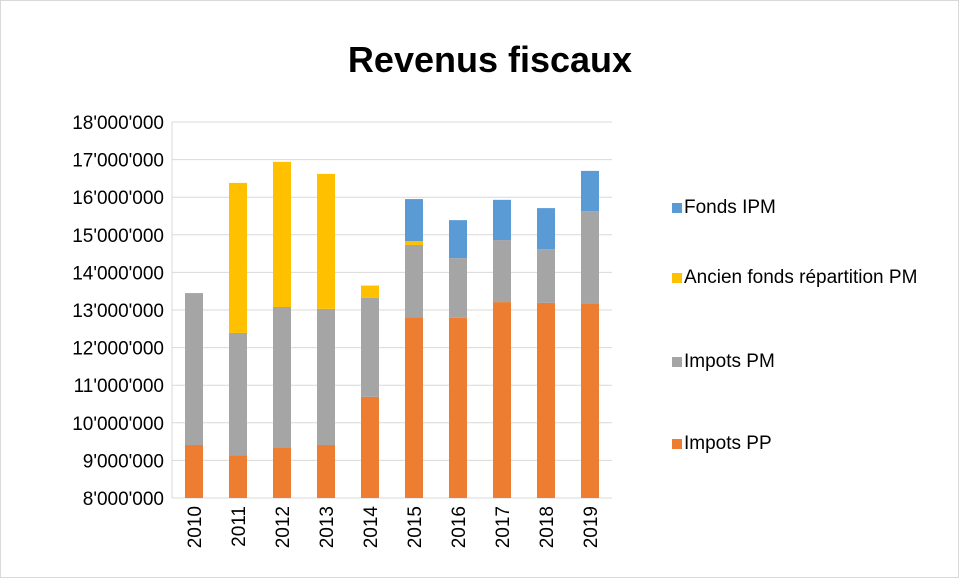 This screenshot has width=959, height=578. I want to click on x-tick-label: 2019, so click(591, 527).